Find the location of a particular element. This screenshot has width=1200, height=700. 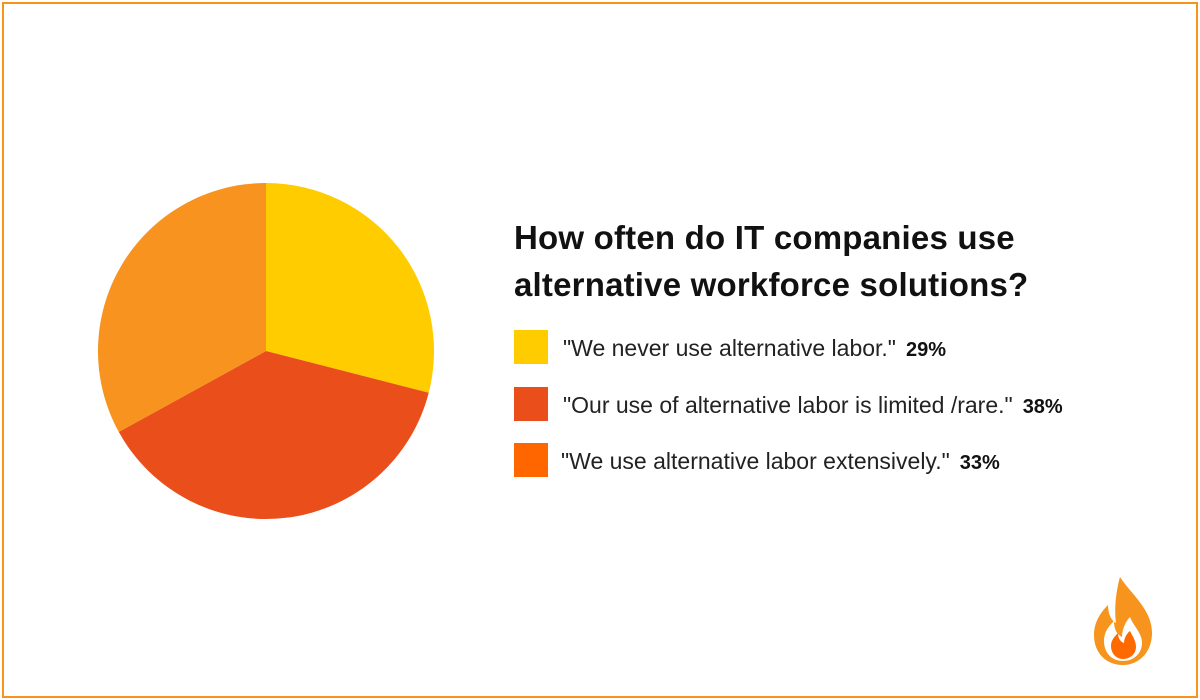

pie-slice-extensive is located at coordinates (182, 307).